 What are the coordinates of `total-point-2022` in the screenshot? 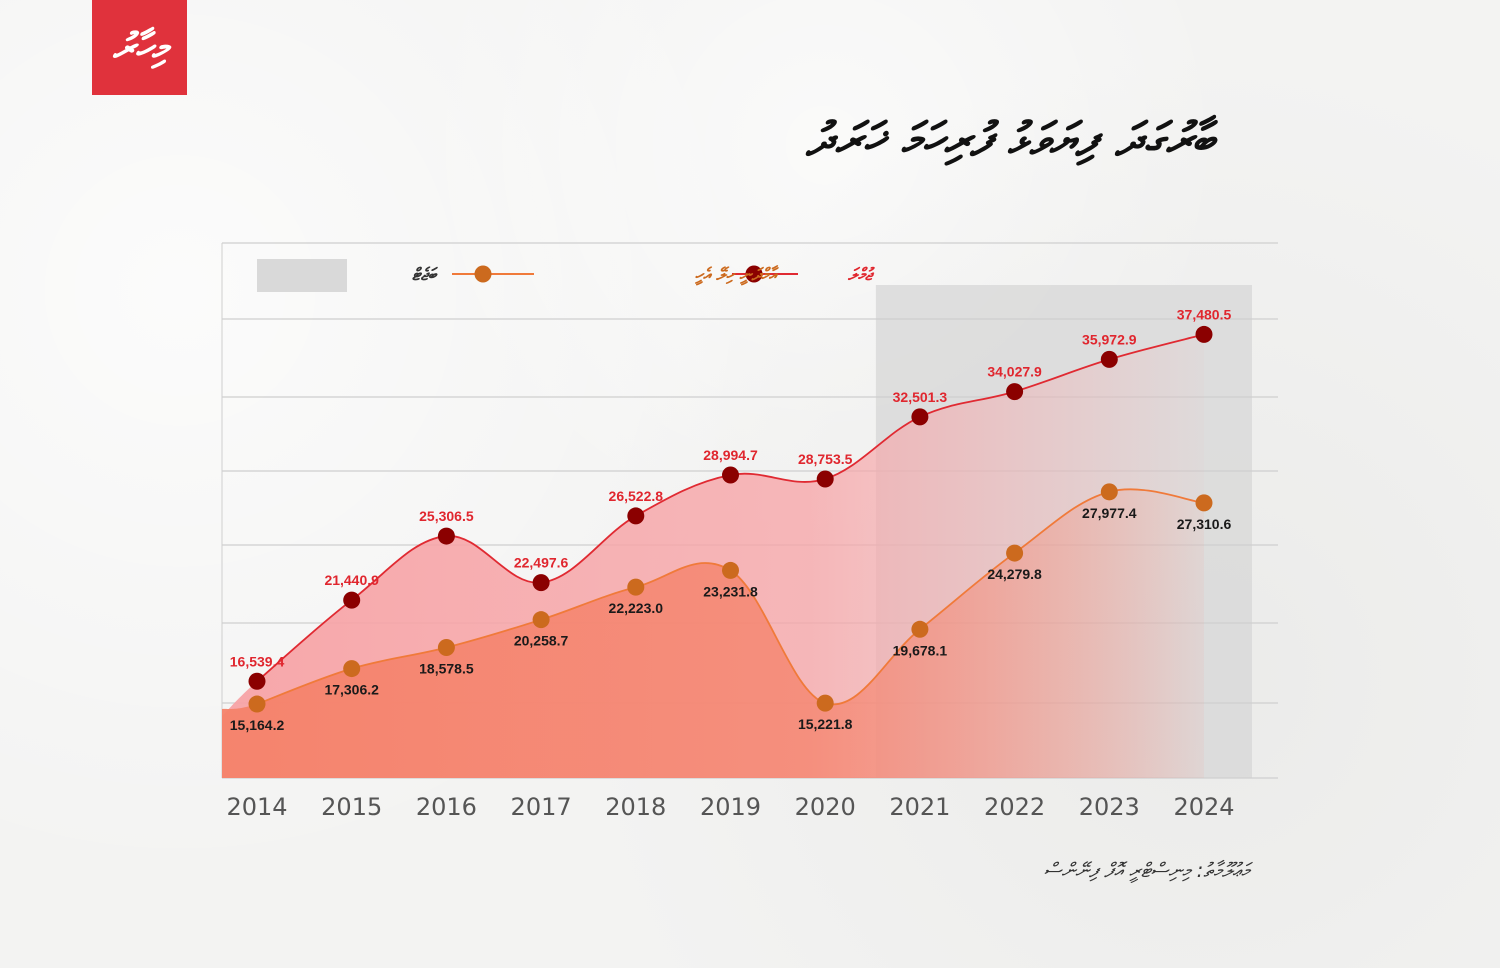 It's located at (1015, 392).